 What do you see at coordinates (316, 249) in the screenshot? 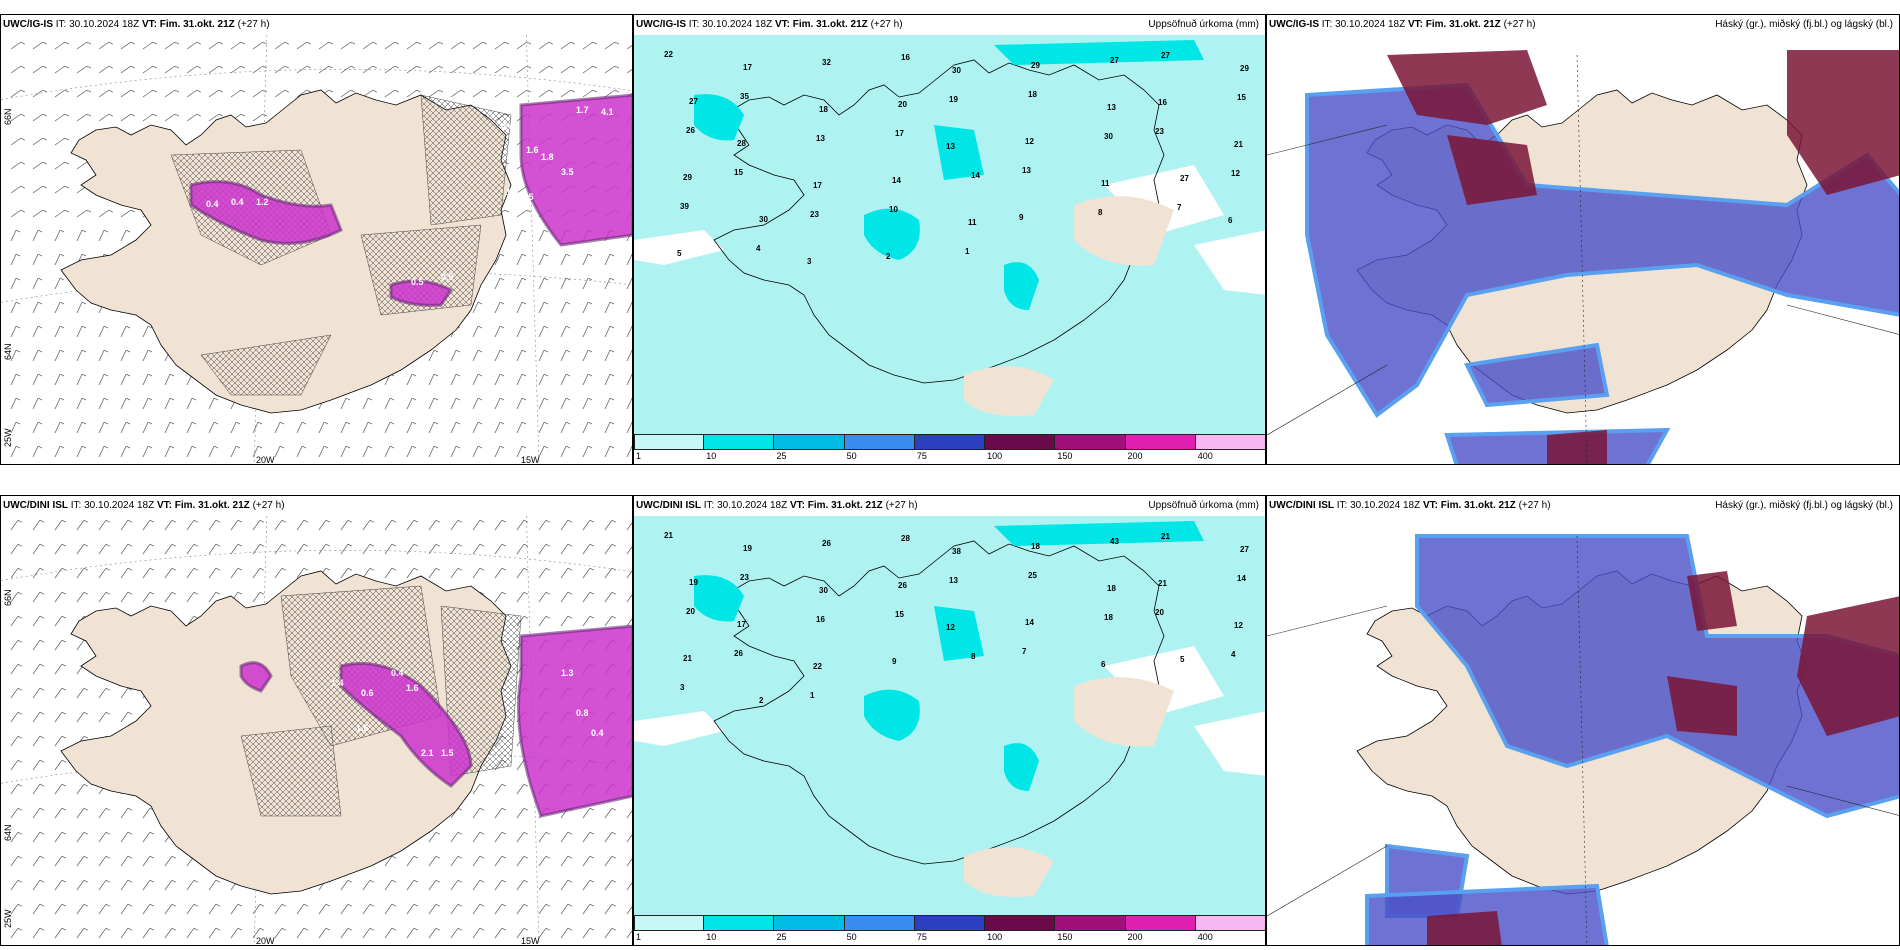
I see `wind-map: 1.7 4.10.41.61.83.51.4 0.50.4 0.4 1.20.5 0.5` at bounding box center [316, 249].